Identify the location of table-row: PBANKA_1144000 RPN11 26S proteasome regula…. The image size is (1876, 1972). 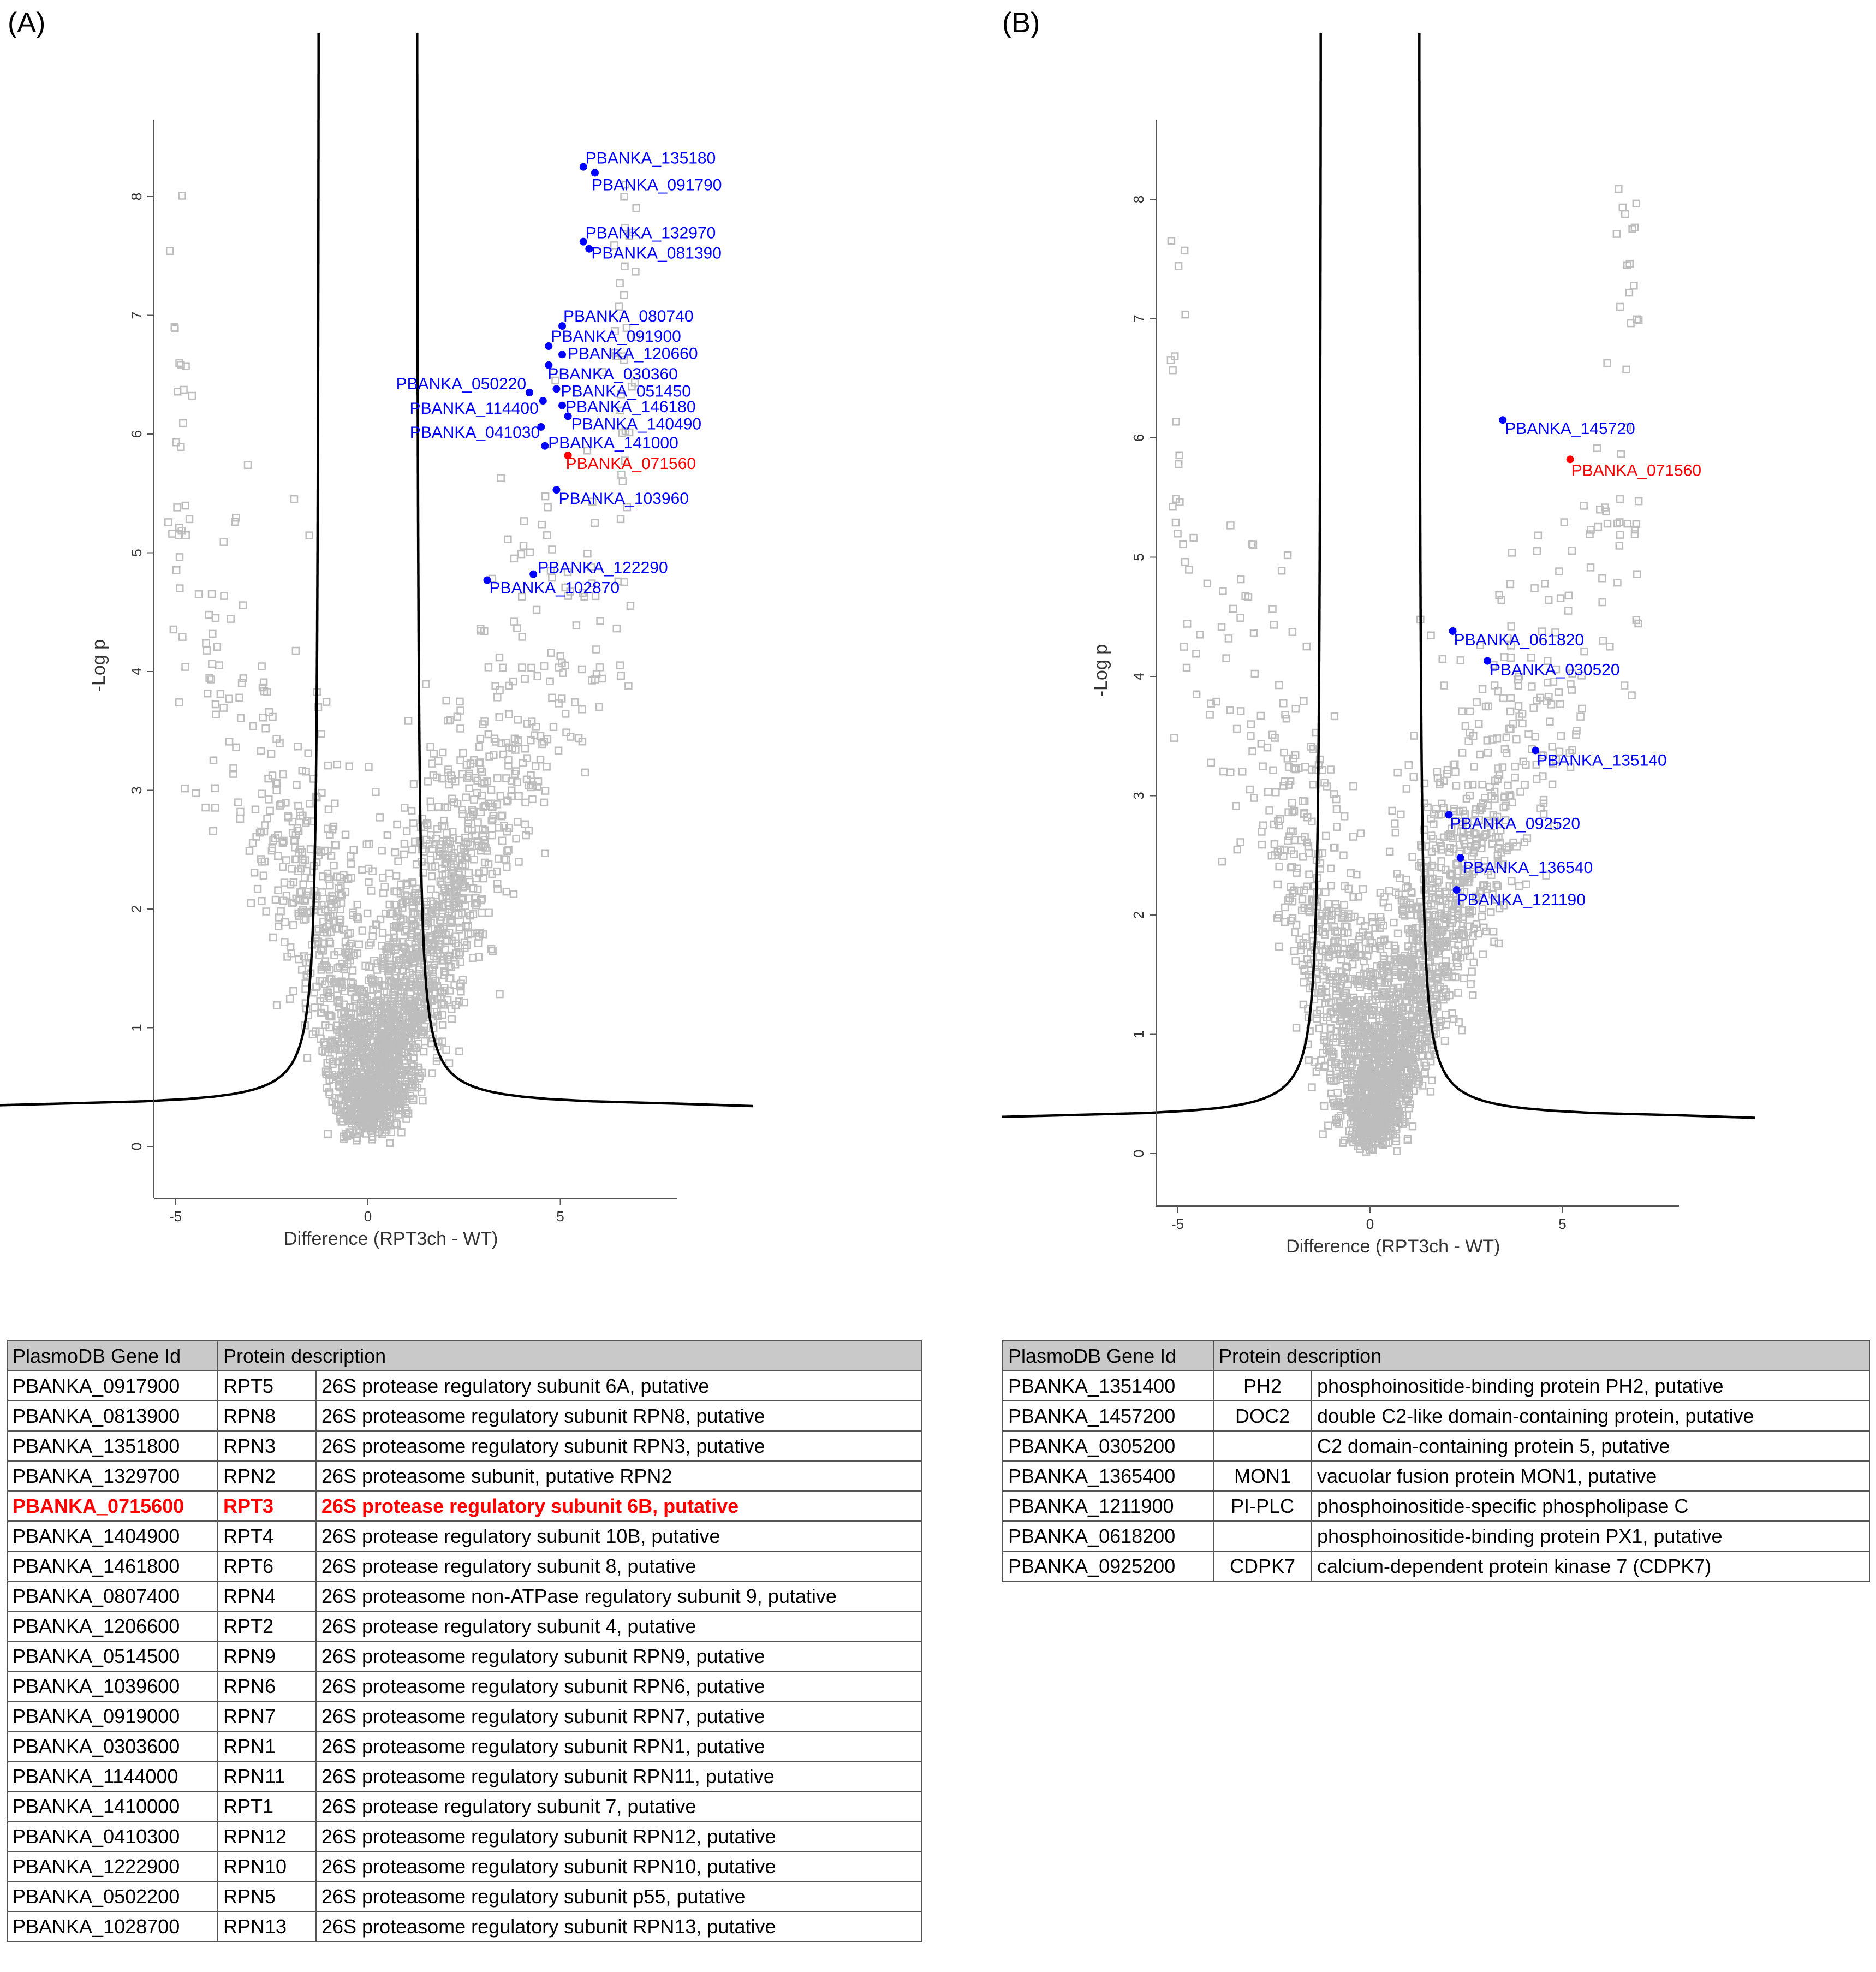
(464, 1776).